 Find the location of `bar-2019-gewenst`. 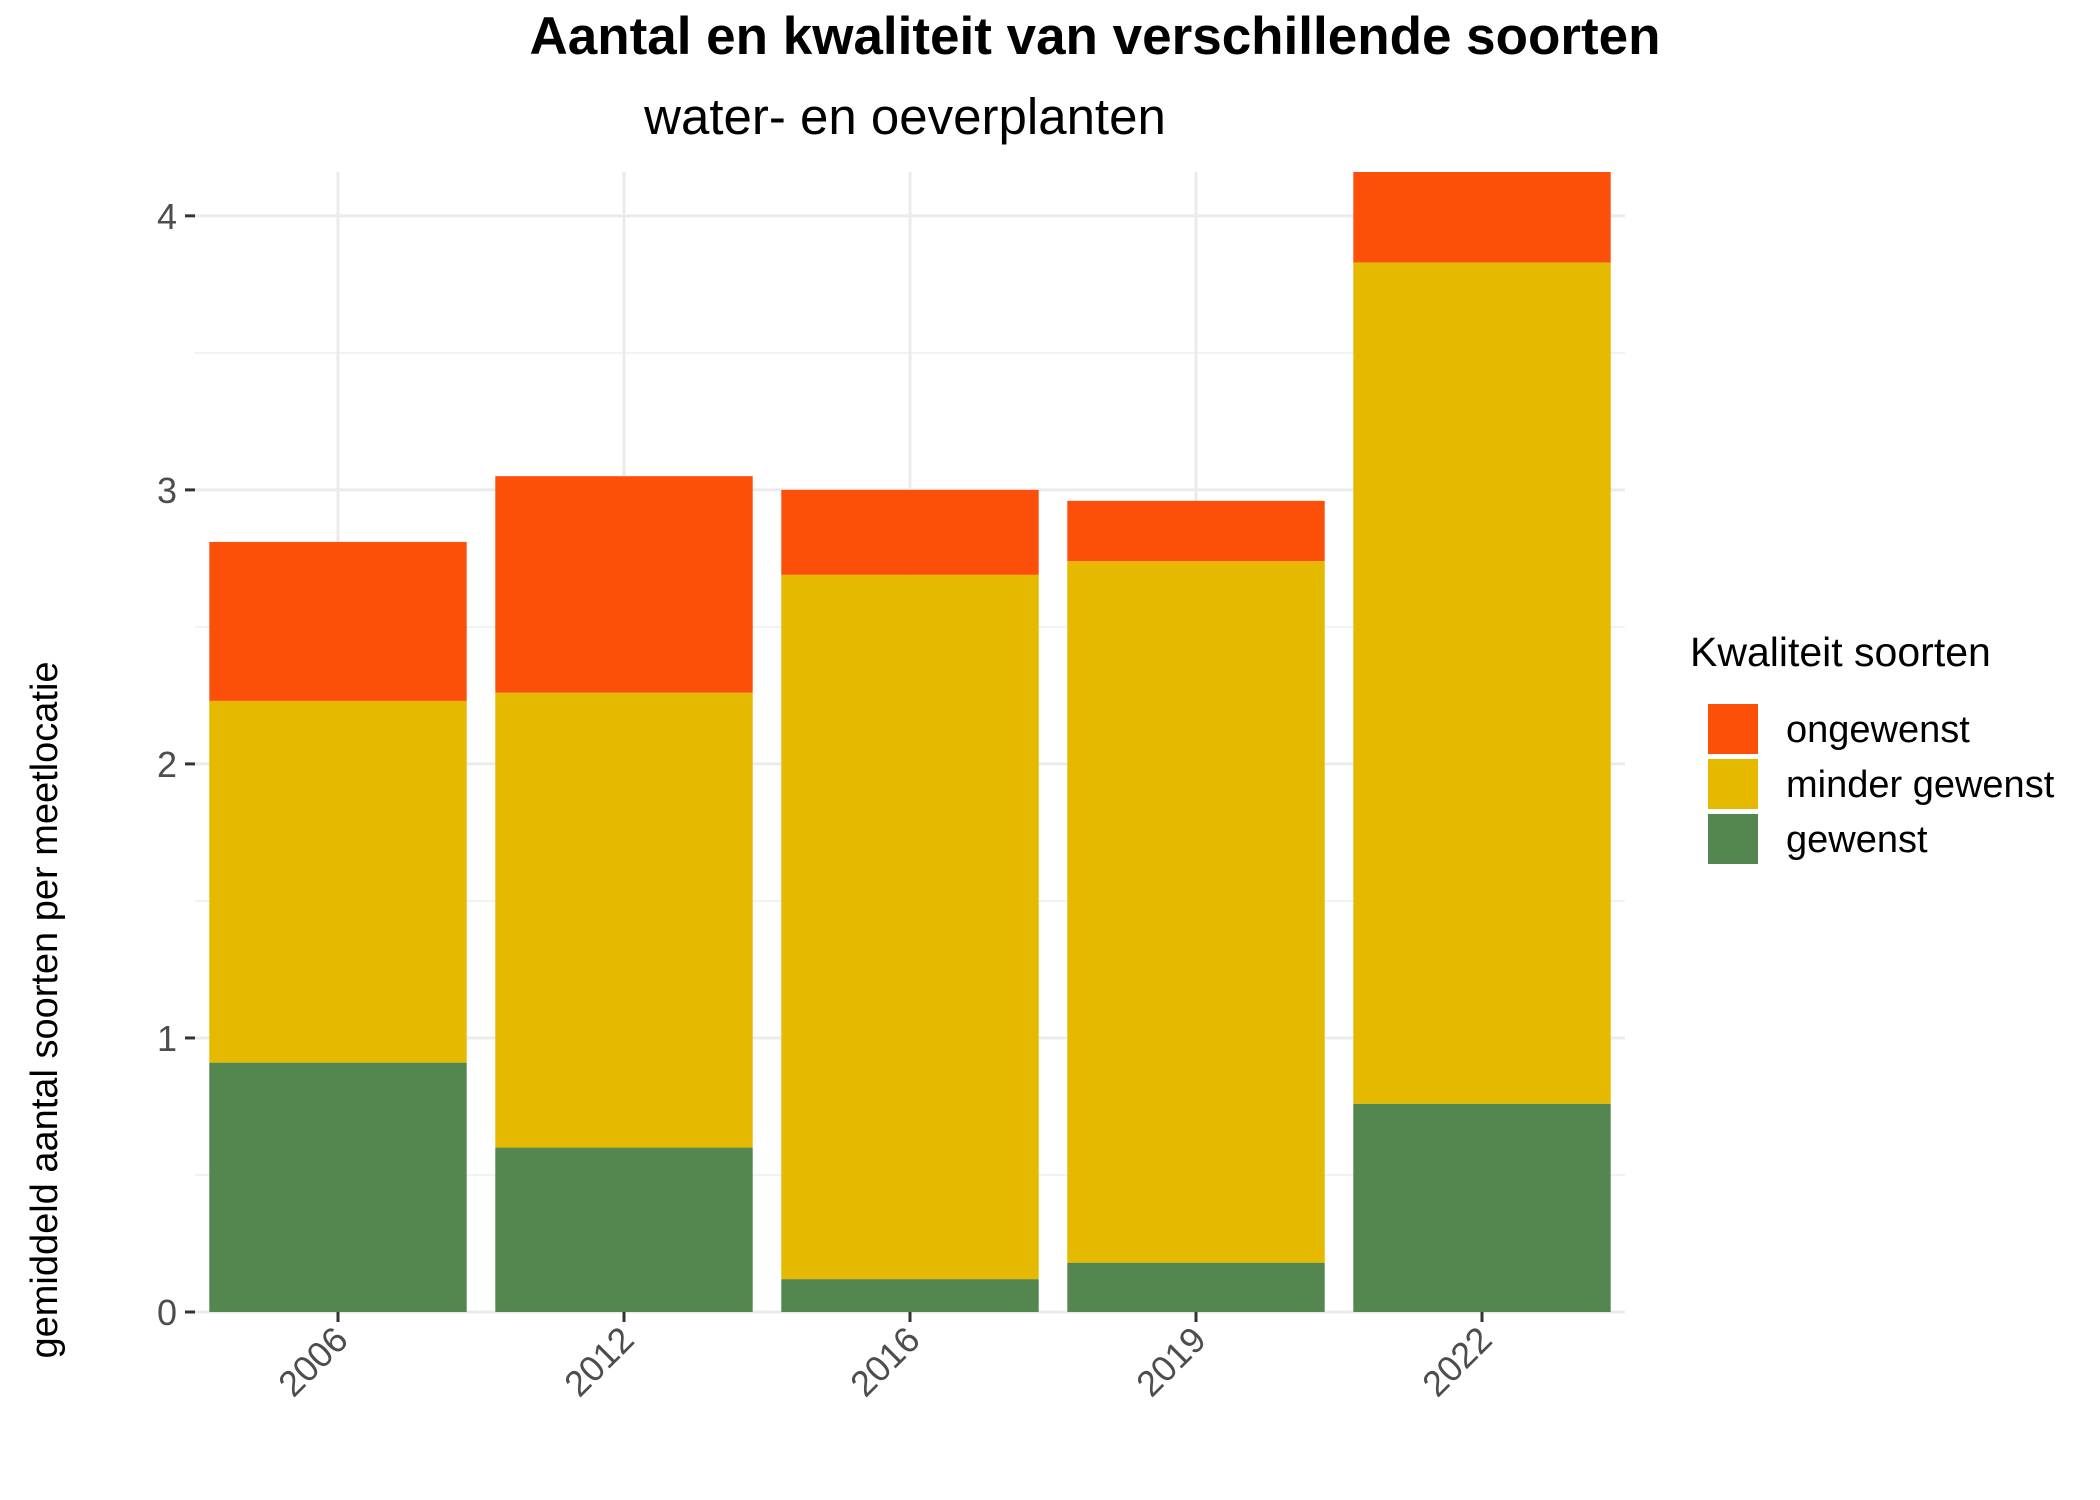

bar-2019-gewenst is located at coordinates (1196, 1287).